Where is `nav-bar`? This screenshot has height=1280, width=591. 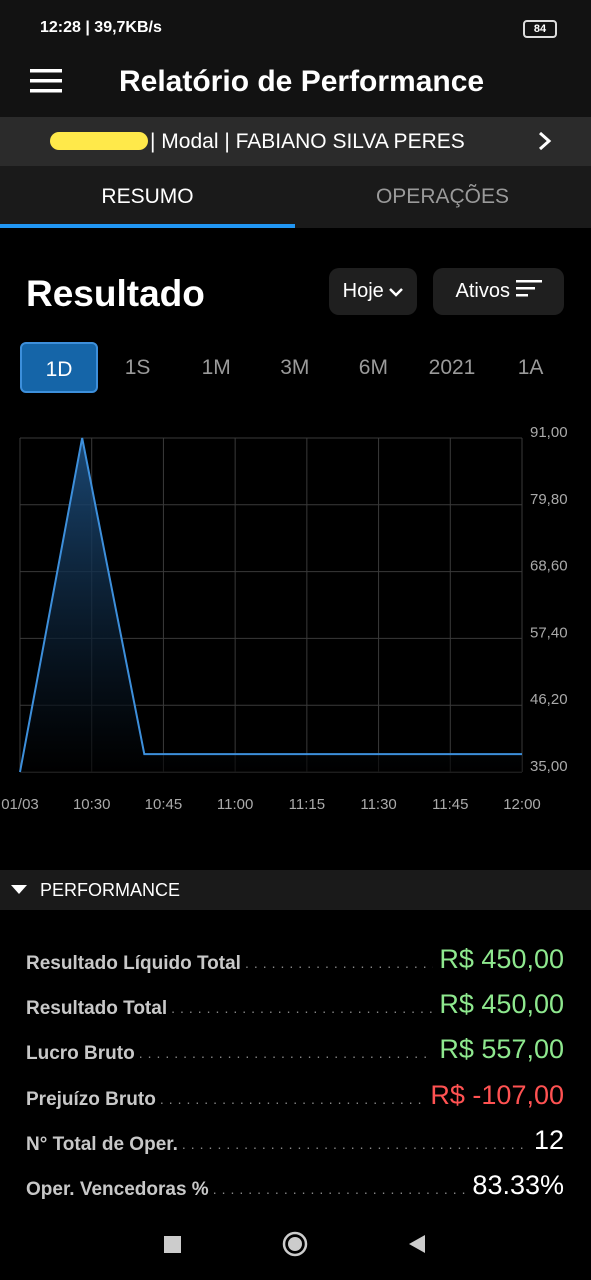
nav-bar is located at coordinates (294, 1244).